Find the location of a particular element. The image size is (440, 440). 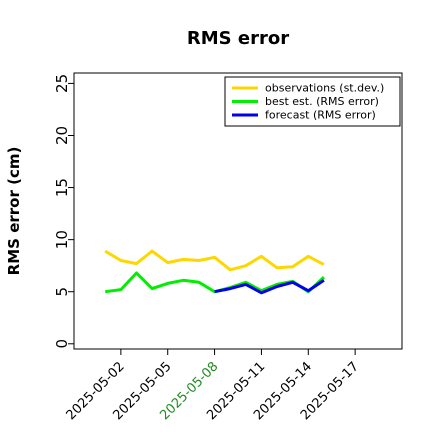

legend-label-0: observations (st.dev.) is located at coordinates (324, 88).